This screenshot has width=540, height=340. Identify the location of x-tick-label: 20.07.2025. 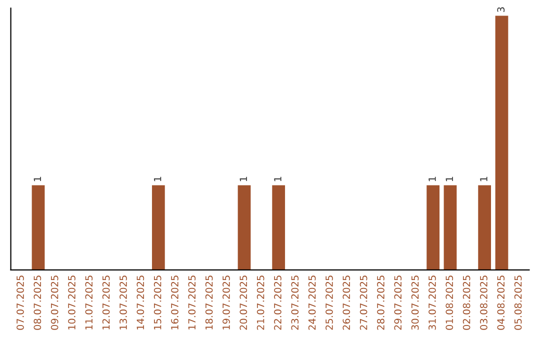
(244, 303).